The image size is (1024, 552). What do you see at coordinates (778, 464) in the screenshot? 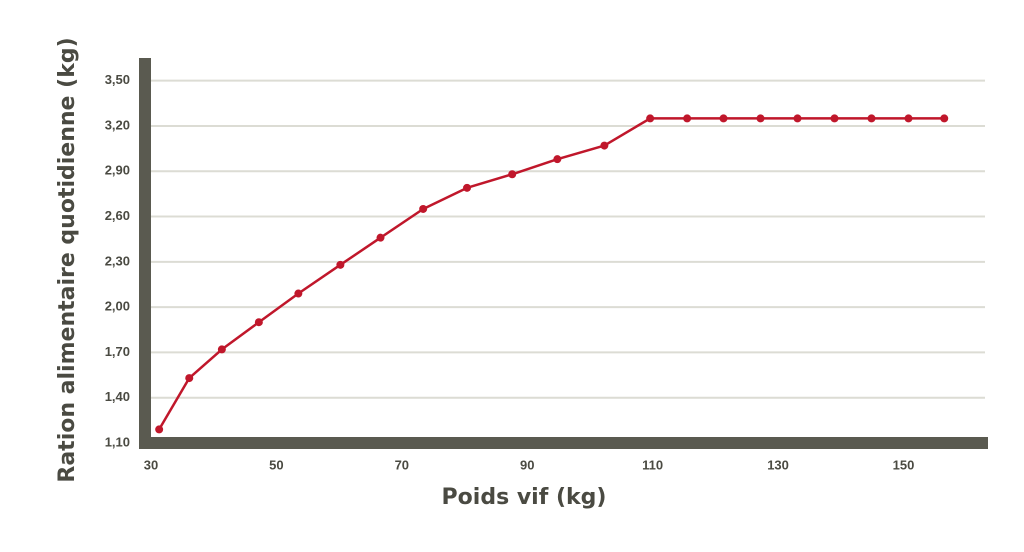
I see `x-tick-label: 130` at bounding box center [778, 464].